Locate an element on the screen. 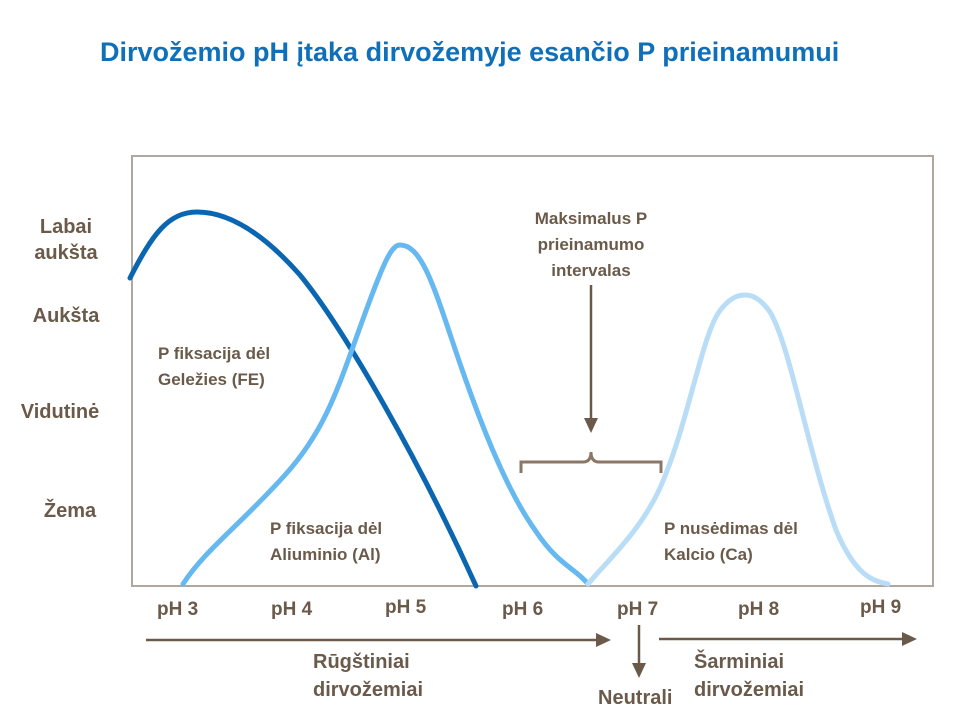 The width and height of the screenshot is (960, 720). ca-precipitation-curve is located at coordinates (738, 439).